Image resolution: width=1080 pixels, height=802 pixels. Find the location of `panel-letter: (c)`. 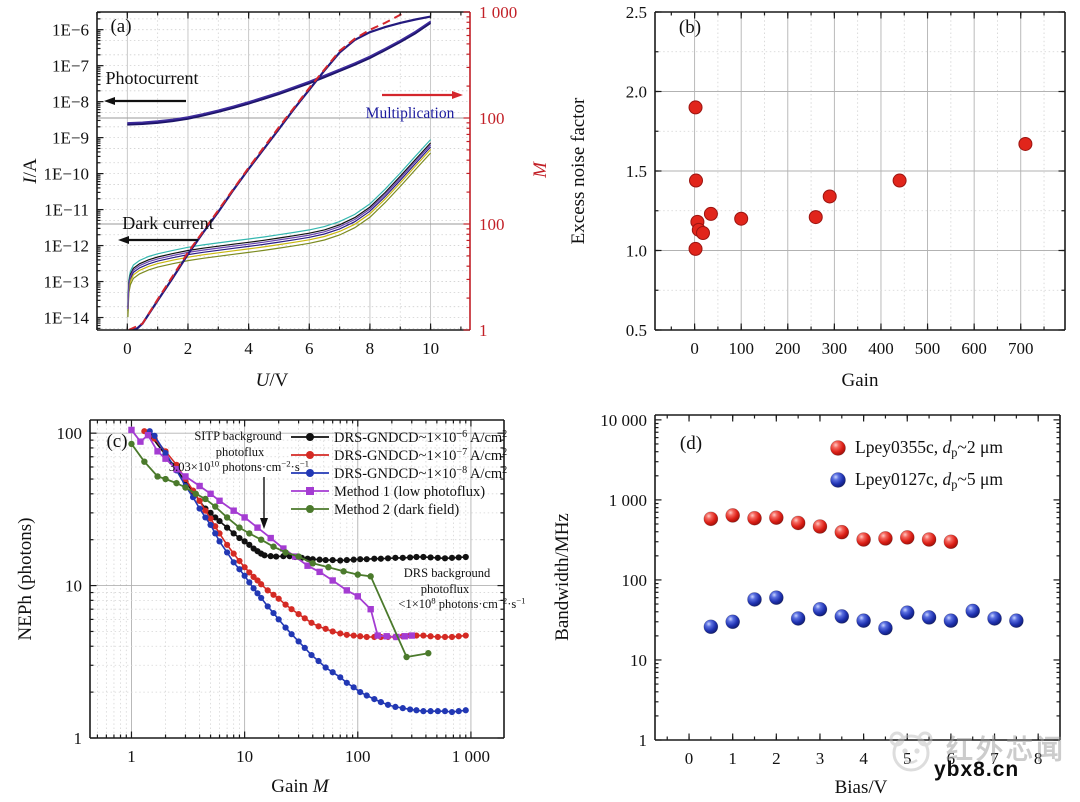

panel-letter: (c) is located at coordinates (116, 441).